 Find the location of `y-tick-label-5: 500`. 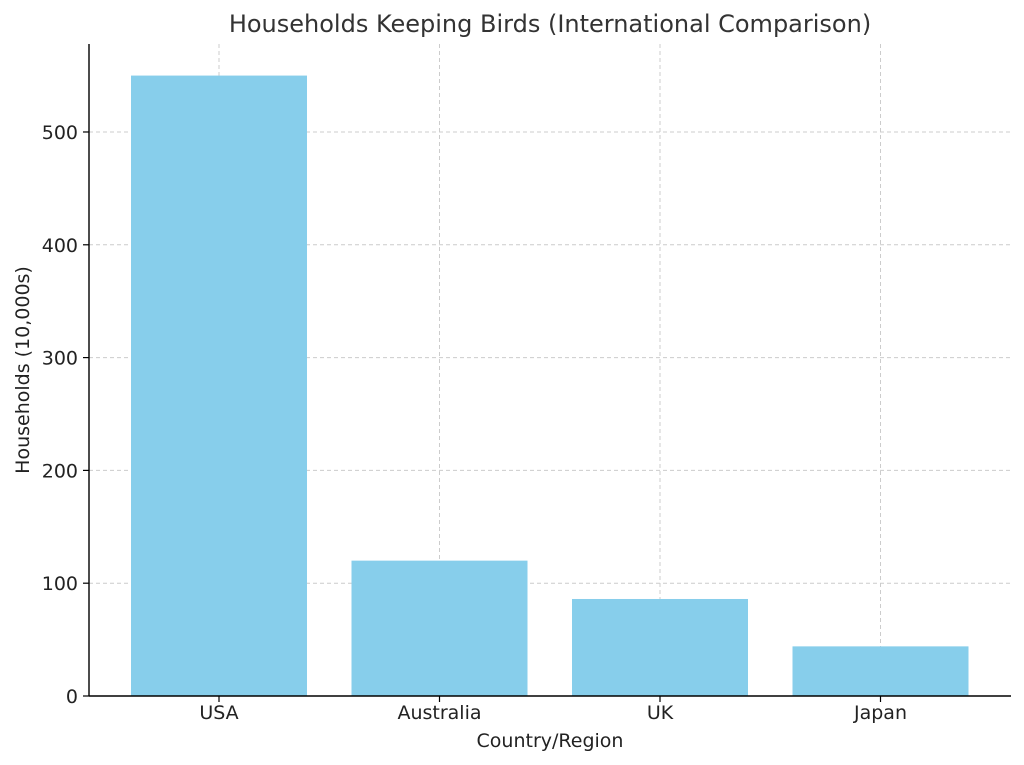

y-tick-label-5: 500 is located at coordinates (60, 133).